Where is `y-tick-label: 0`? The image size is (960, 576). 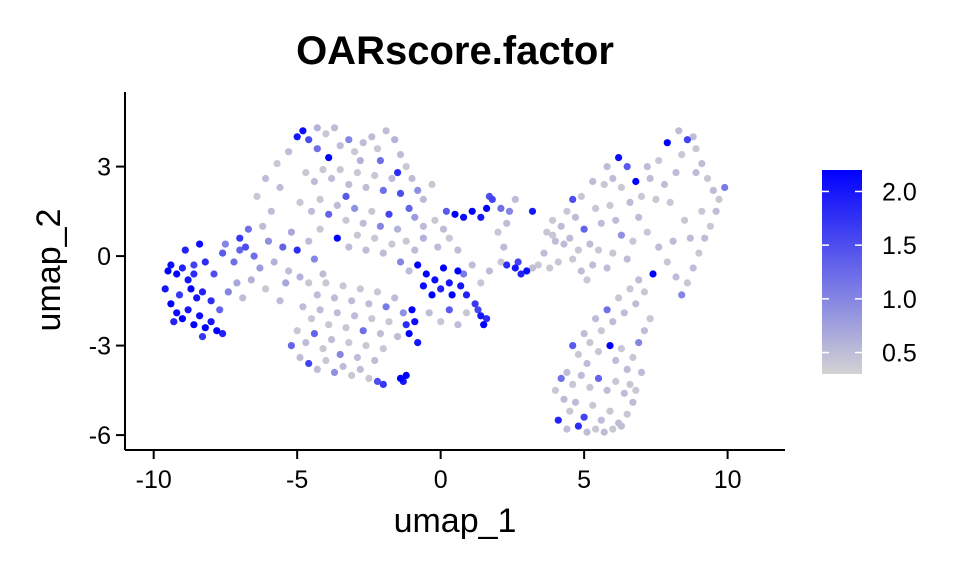 y-tick-label: 0 is located at coordinates (104, 257).